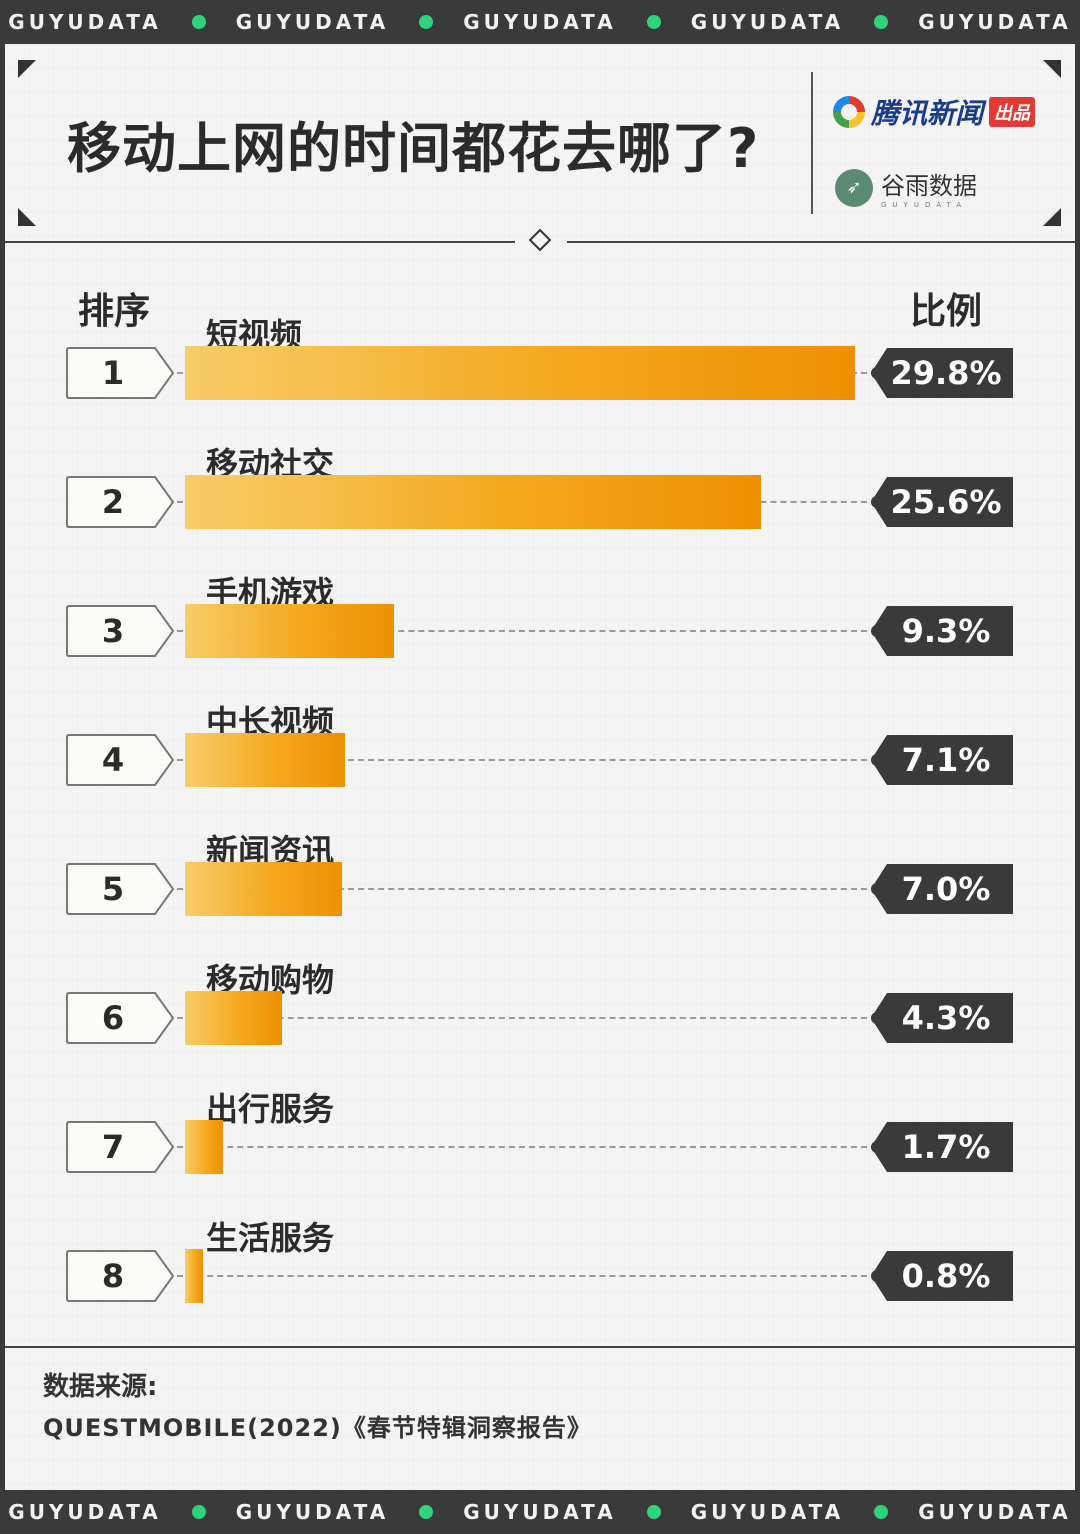  What do you see at coordinates (946, 631) in the screenshot?
I see `value-label: 9.3%` at bounding box center [946, 631].